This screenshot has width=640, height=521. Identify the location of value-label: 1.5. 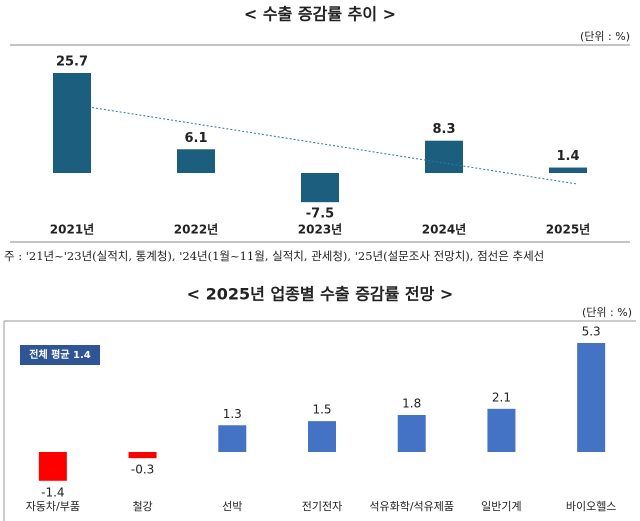
(321, 410).